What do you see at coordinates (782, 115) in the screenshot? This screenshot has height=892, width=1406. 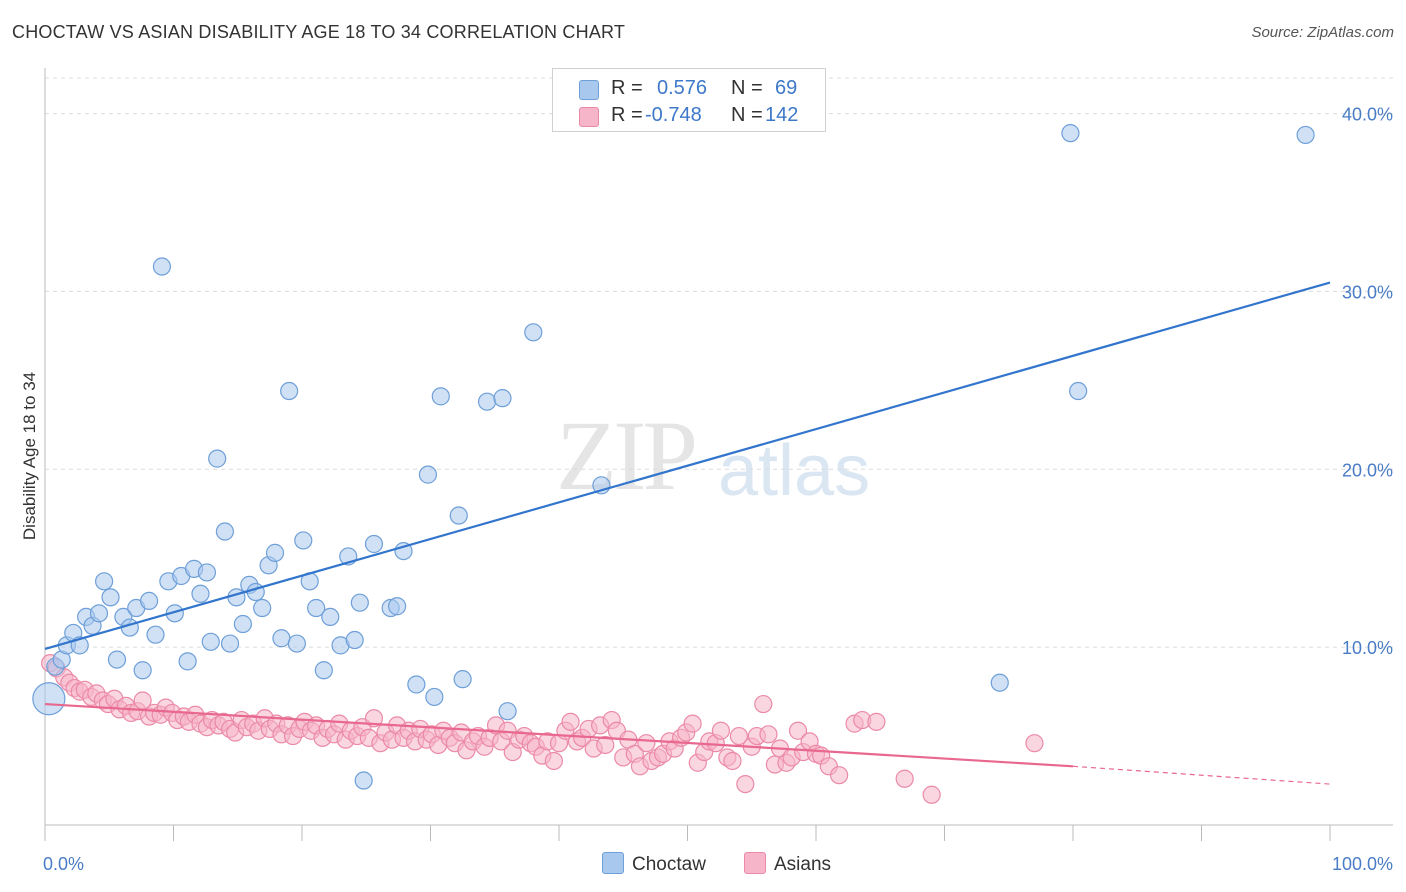 I see `legend-n-value: 142` at bounding box center [782, 115].